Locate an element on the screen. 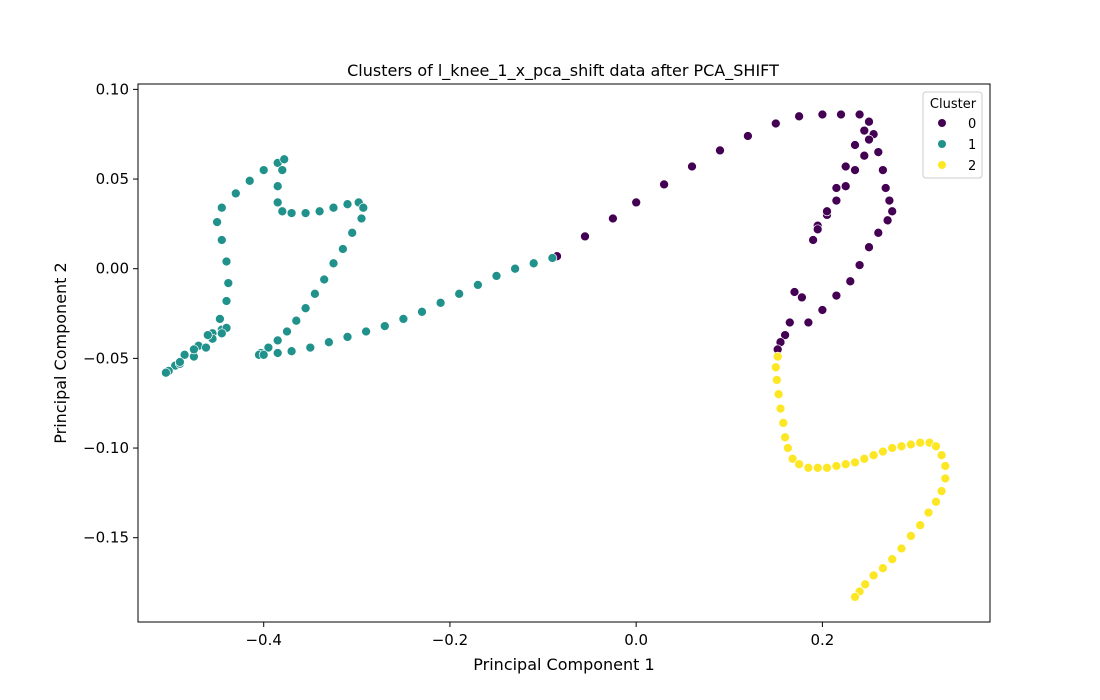 Image resolution: width=1100 pixels, height=700 pixels. y-axis-ticks: −0.15 −0.10 −0.05 0.00 0.05 0.10 is located at coordinates (110, 313).